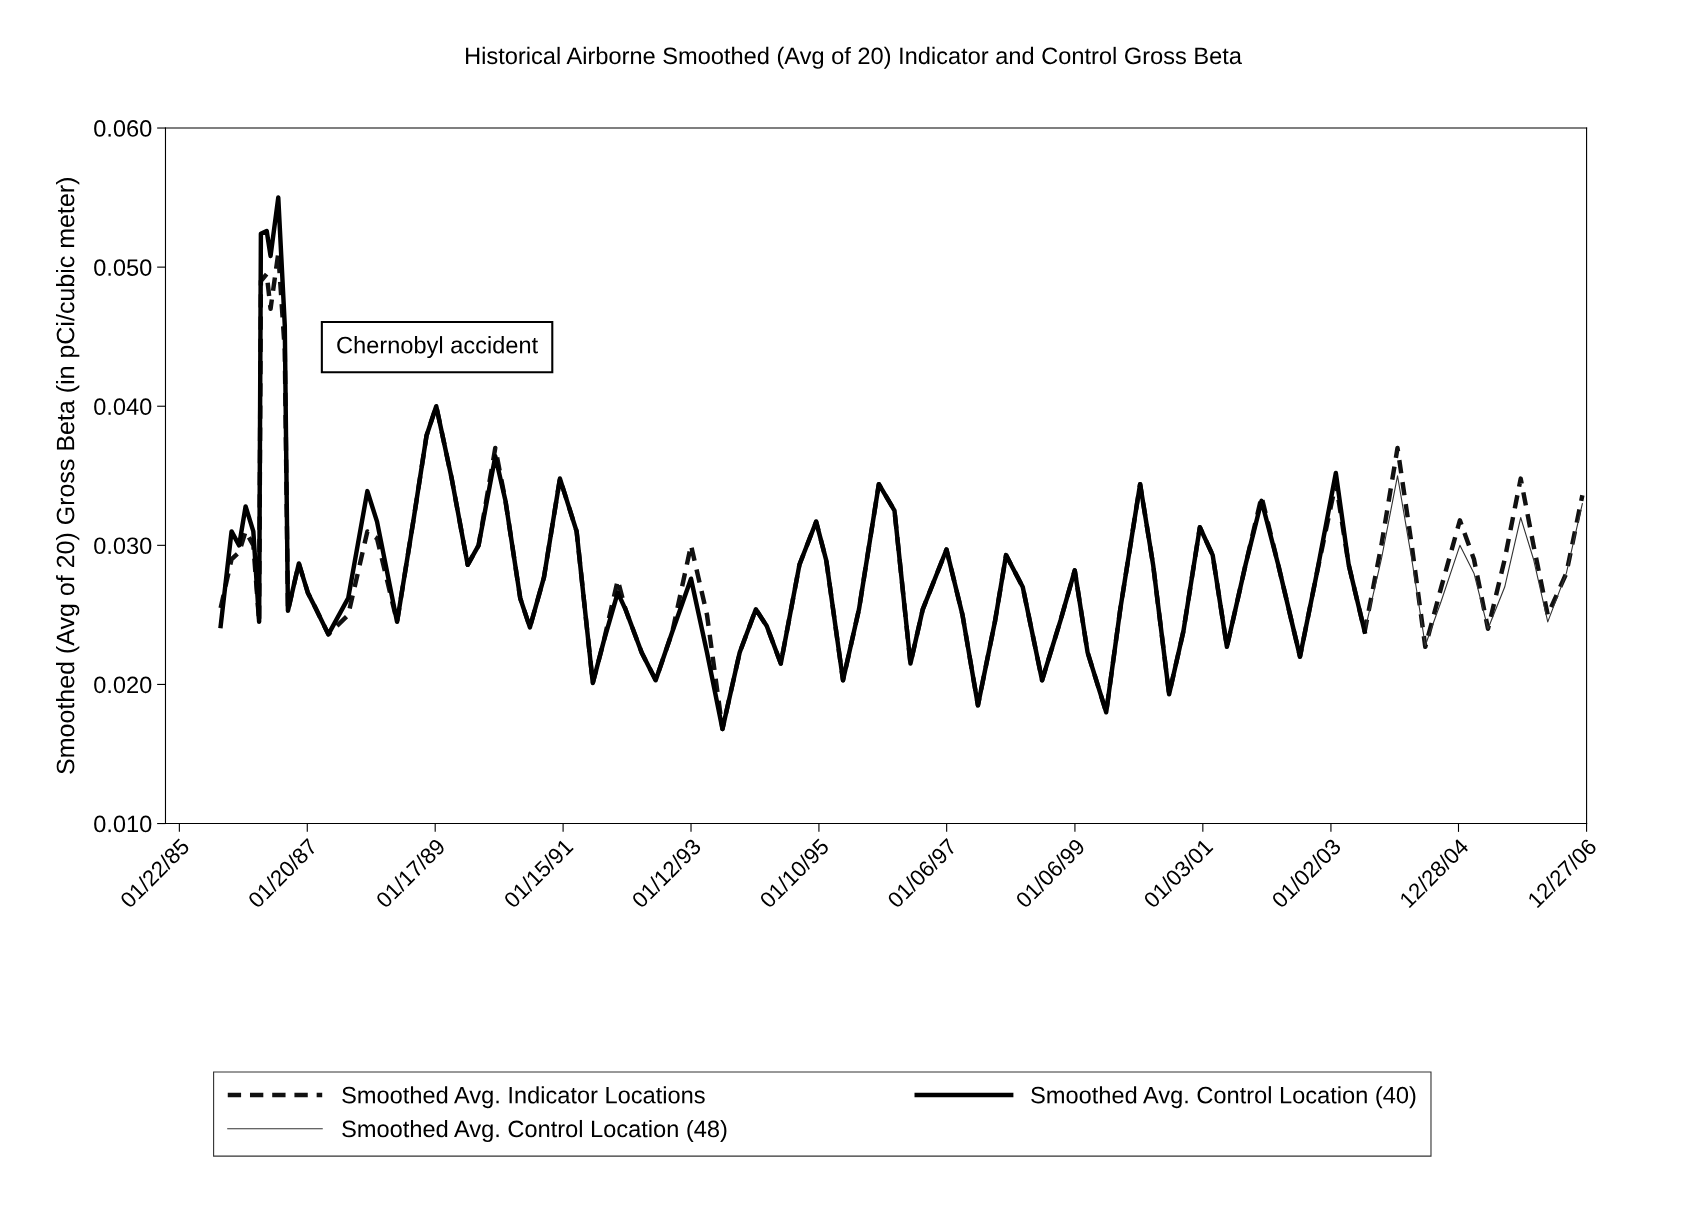 The width and height of the screenshot is (1706, 1231). Describe the element at coordinates (68, 476) in the screenshot. I see `y-axis-title: Smoothed (Avg of 20) Gross Beta (in pCi/cubic meter)` at that location.